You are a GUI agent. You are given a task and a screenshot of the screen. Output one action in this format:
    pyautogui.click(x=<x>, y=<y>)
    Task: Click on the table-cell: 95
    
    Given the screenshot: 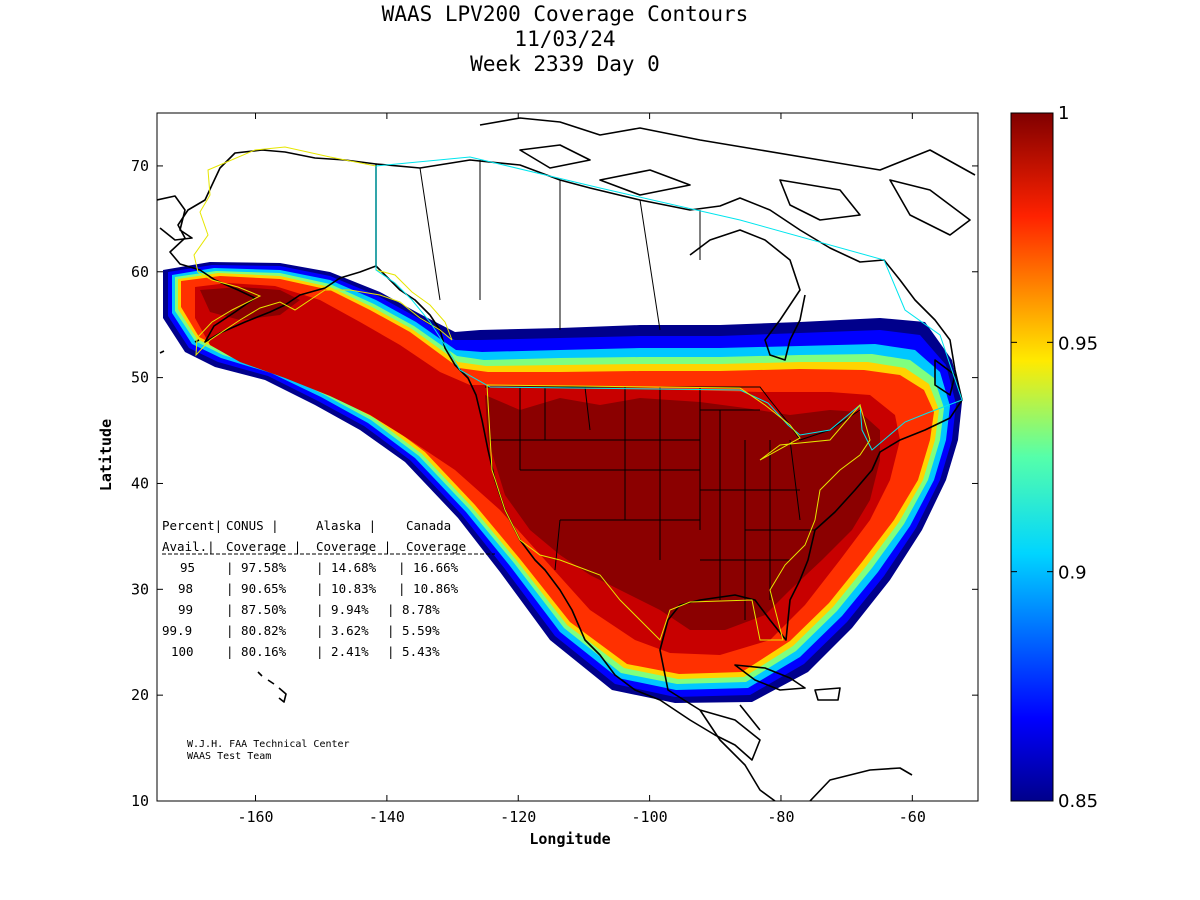 What is the action you would take?
    pyautogui.click(x=187, y=567)
    